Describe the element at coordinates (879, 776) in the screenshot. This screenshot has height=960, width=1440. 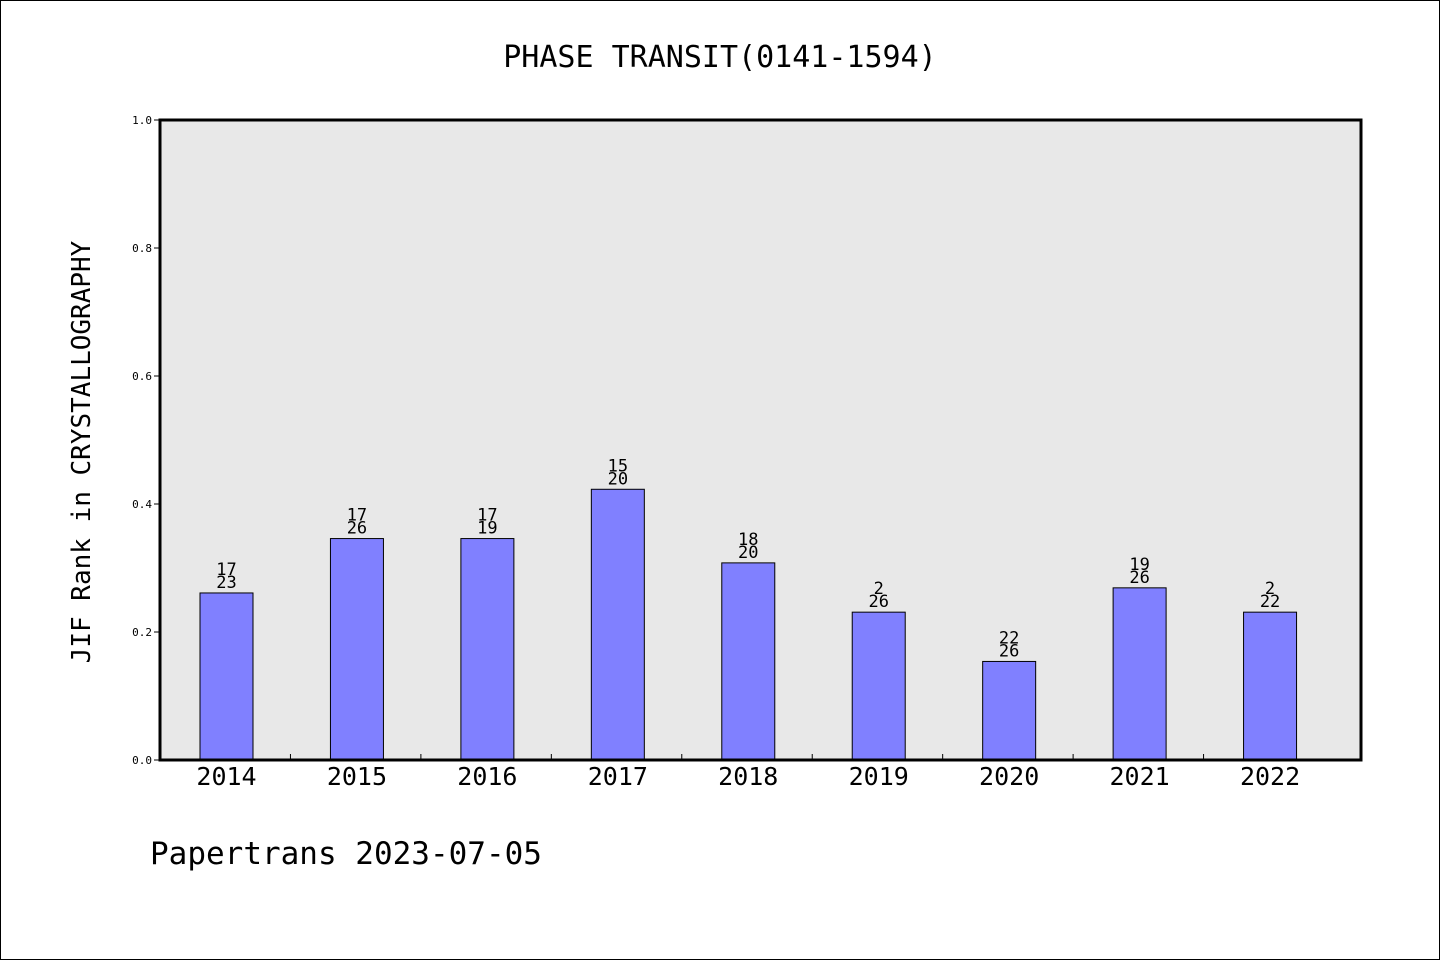
I see `x-tick-label: 2019` at that location.